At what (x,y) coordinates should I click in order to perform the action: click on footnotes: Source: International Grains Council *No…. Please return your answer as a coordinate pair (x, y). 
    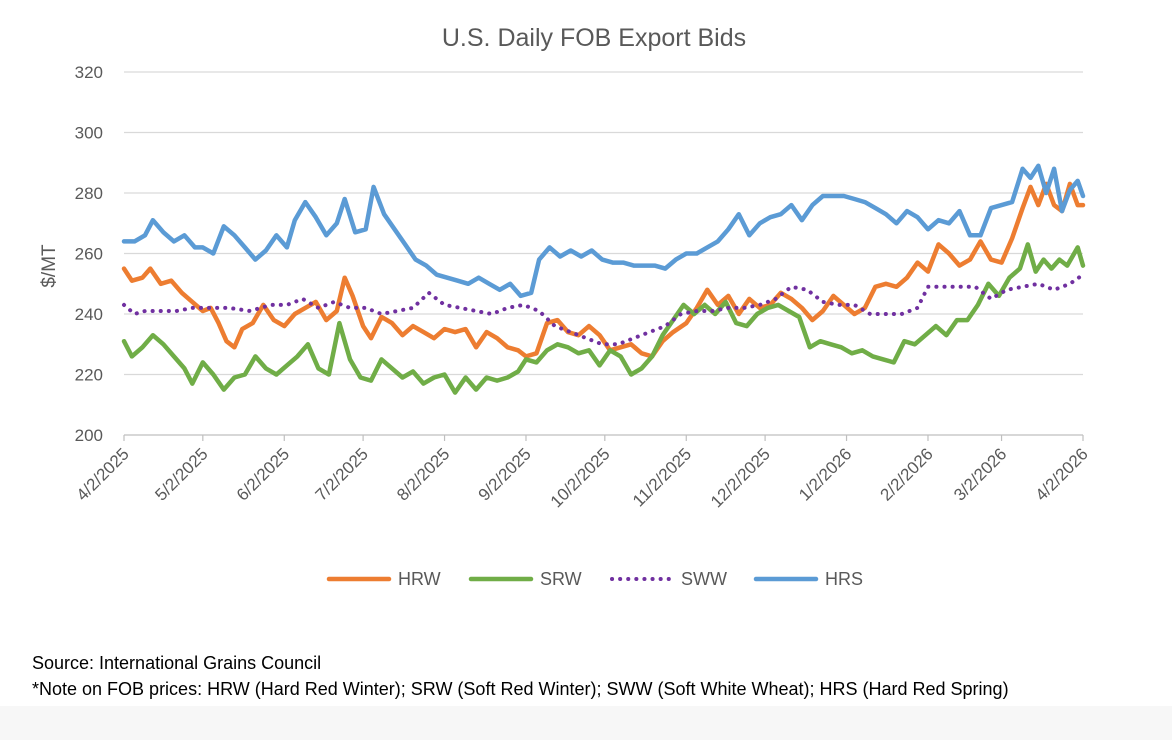
    Looking at the image, I should click on (520, 676).